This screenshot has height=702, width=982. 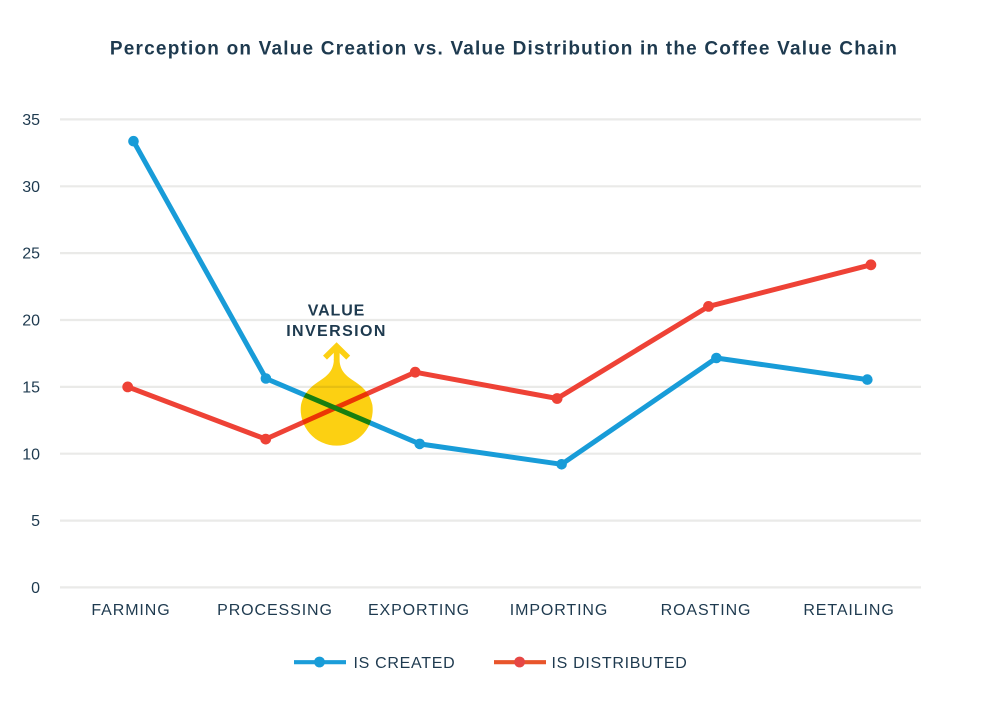 I want to click on svg-text: 10, so click(x=31, y=454).